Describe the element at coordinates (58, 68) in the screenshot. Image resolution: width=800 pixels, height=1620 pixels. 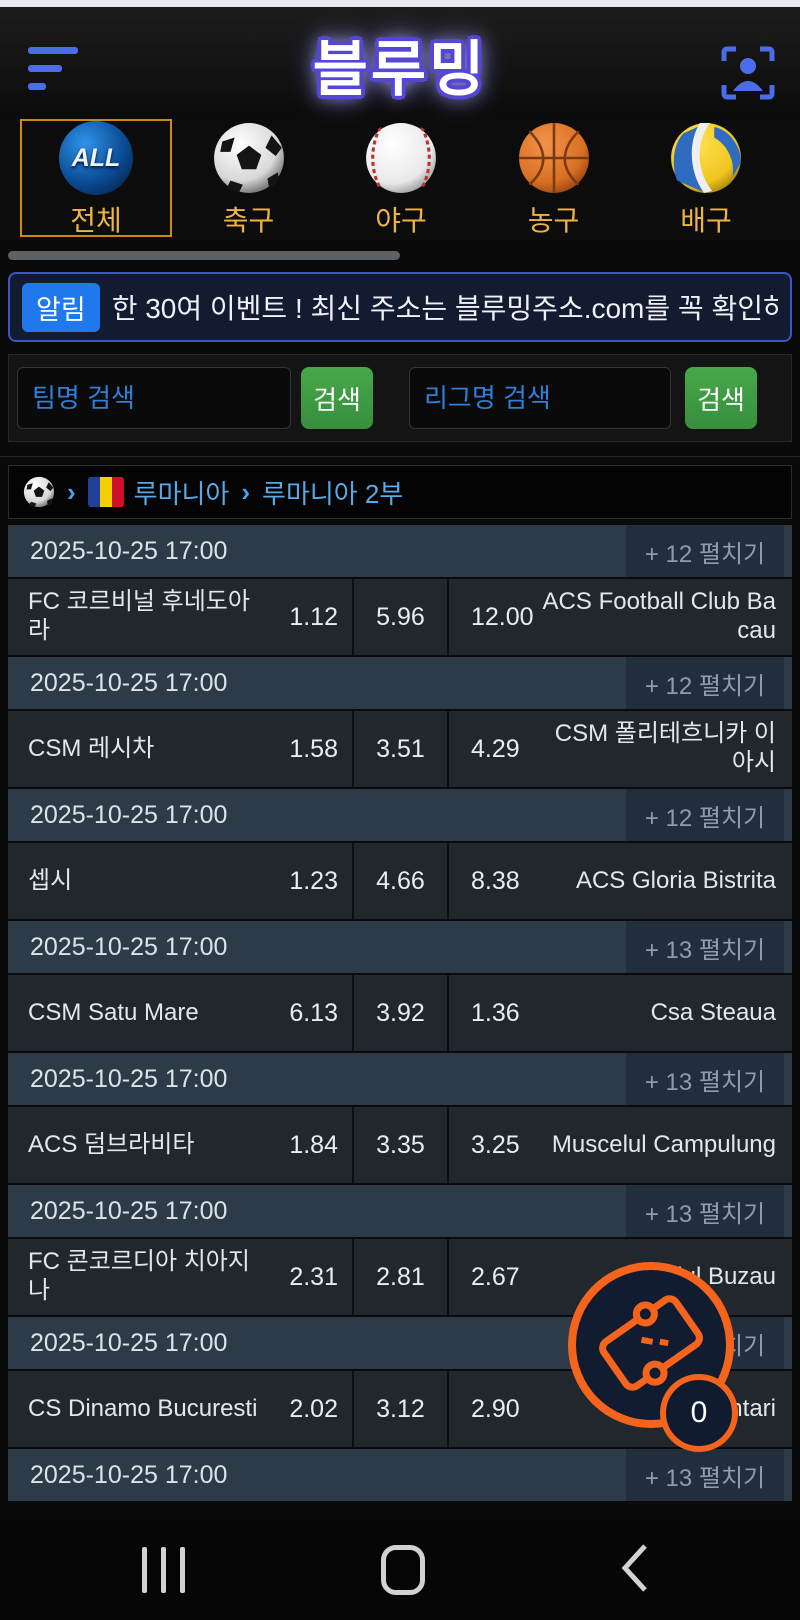
I see `hamburger-icon` at that location.